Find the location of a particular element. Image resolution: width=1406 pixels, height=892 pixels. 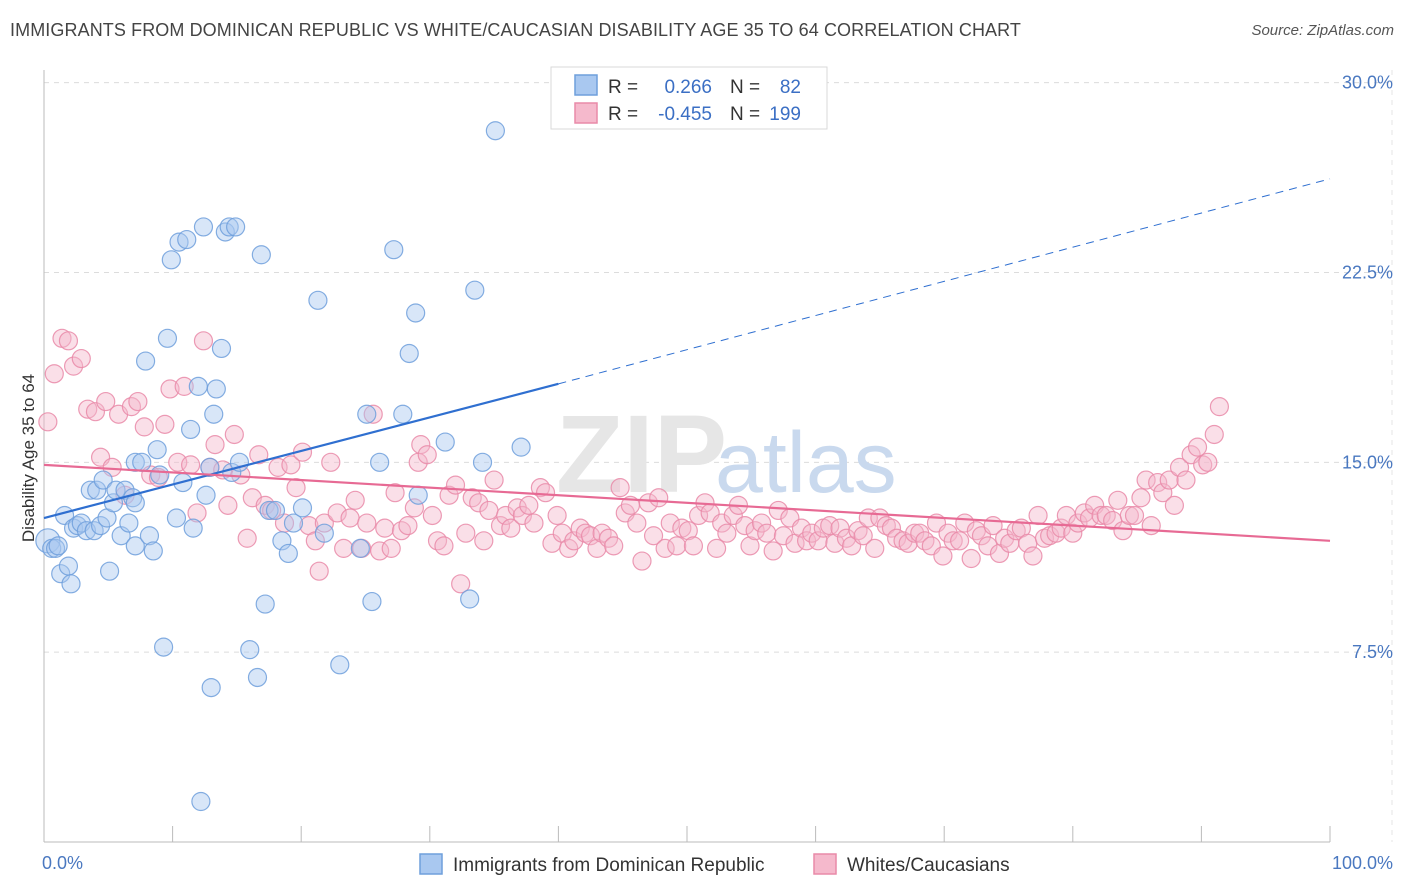

legend-swatch-whites is located at coordinates (586, 113).